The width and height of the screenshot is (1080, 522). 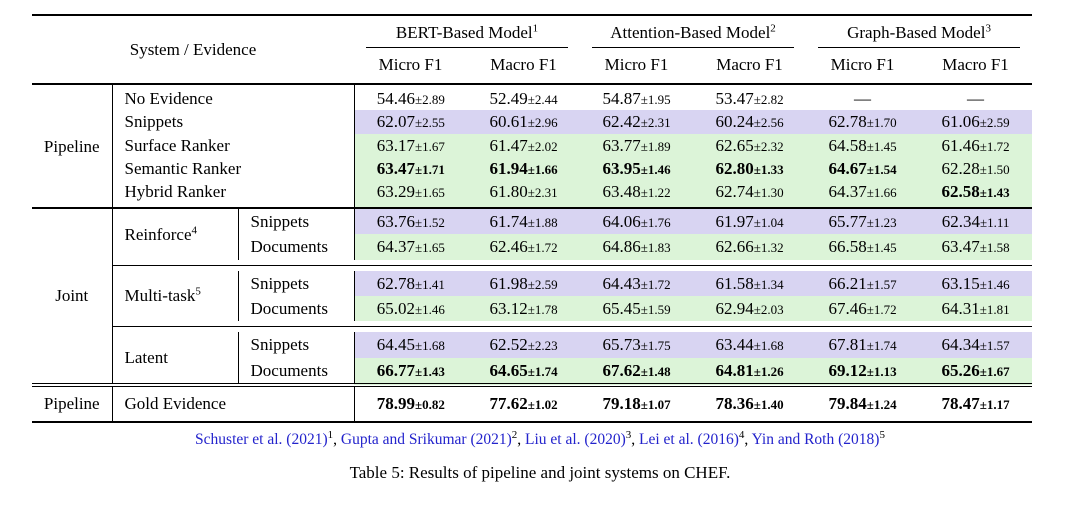 What do you see at coordinates (863, 220) in the screenshot?
I see `metric-cell: 65.77±1.23` at bounding box center [863, 220].